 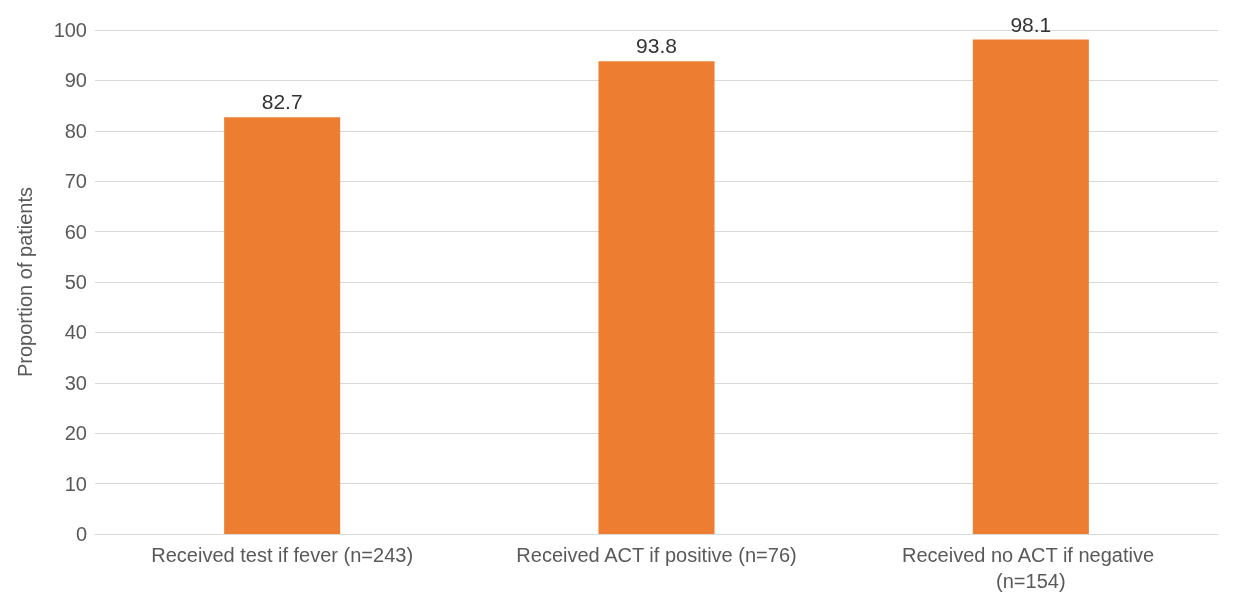 I want to click on data-label: 93.8, so click(x=656, y=46).